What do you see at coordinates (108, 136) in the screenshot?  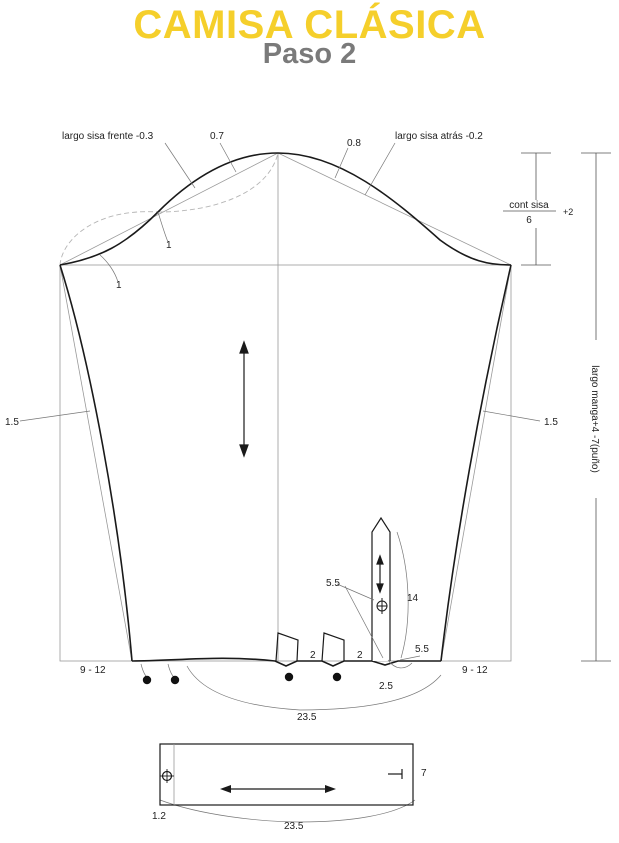 I see `label-largo-sisa-frente: largo sisa frente -0.3` at bounding box center [108, 136].